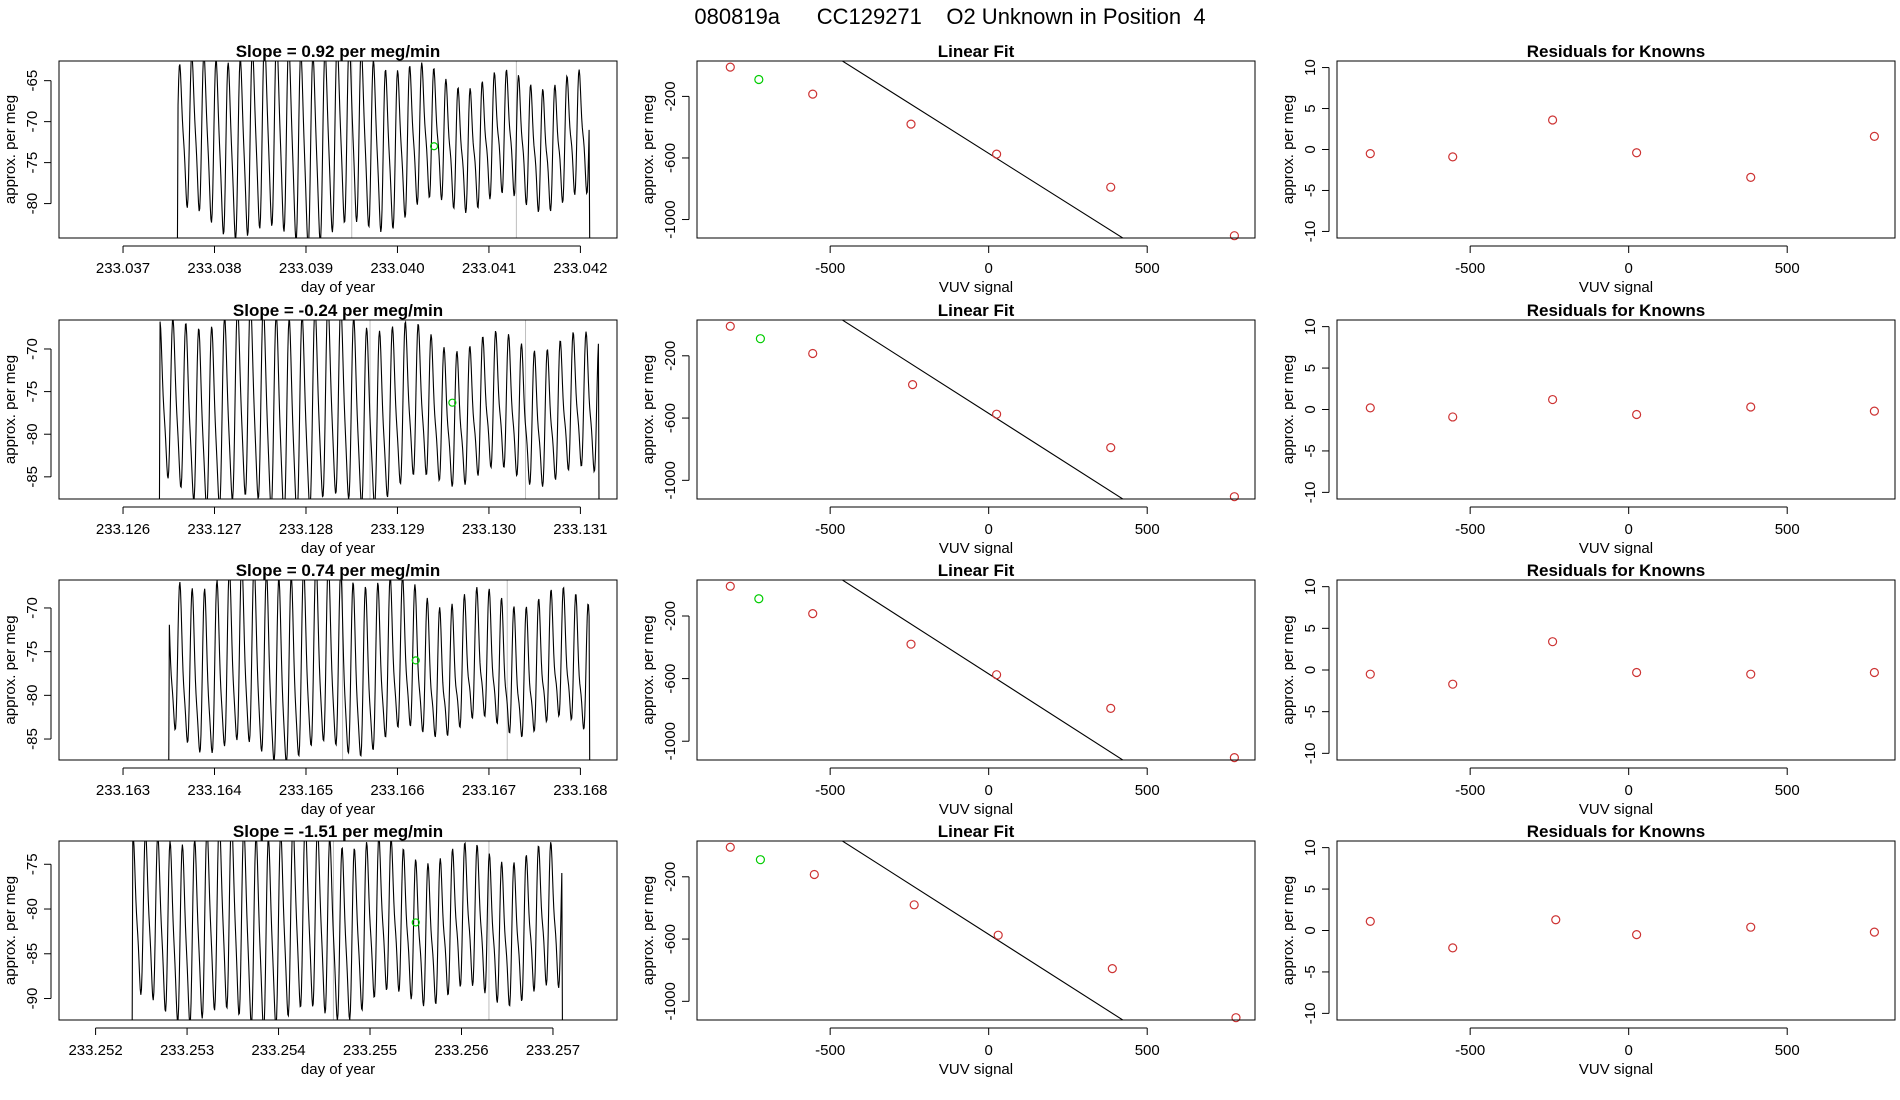 The height and width of the screenshot is (1100, 1900). Describe the element at coordinates (187, 1050) in the screenshot. I see `x-tick-label: 233.253` at that location.